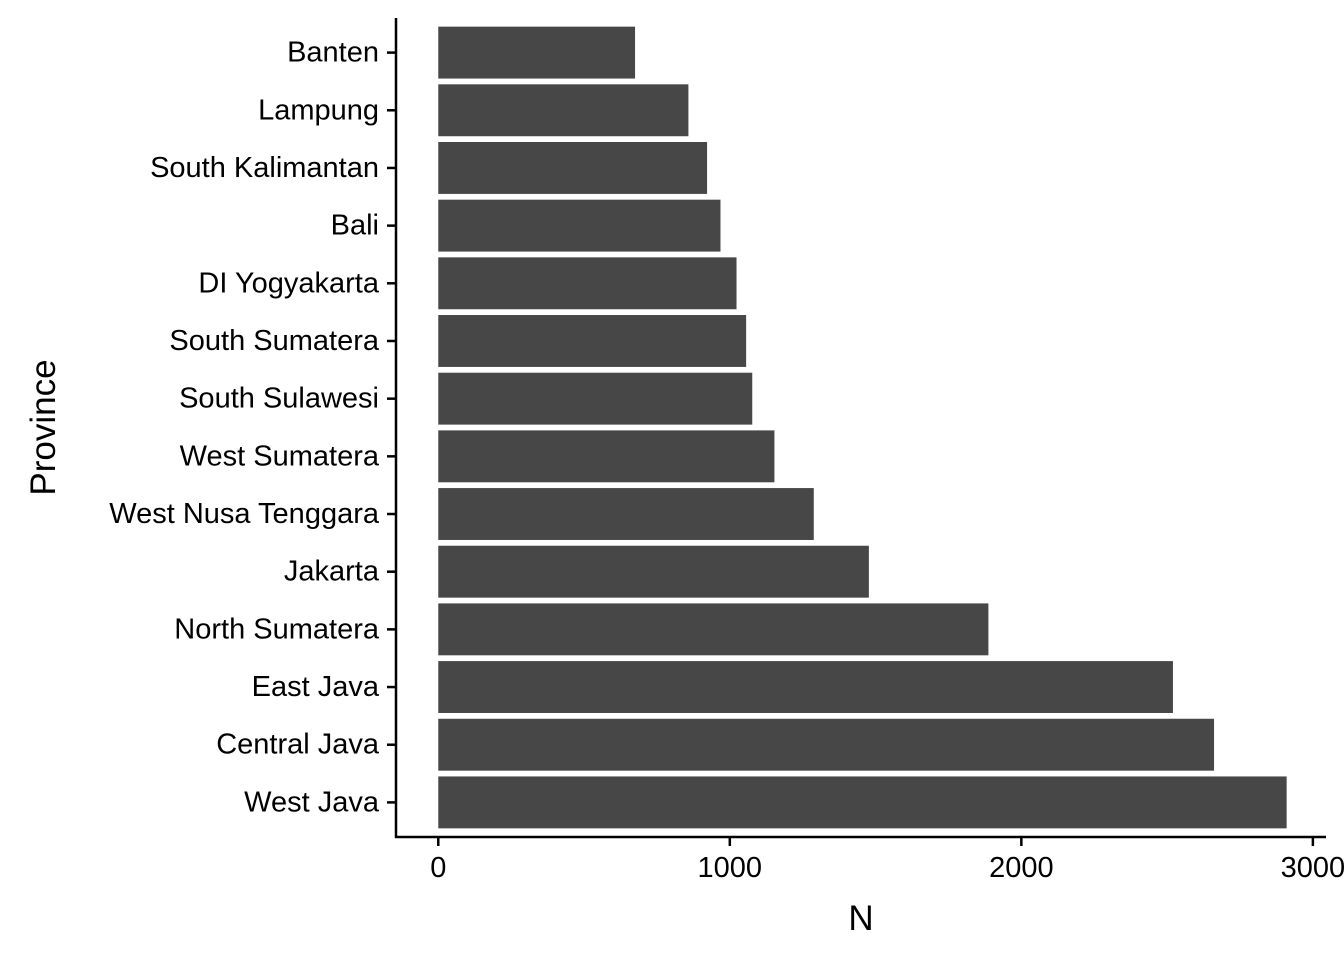  Describe the element at coordinates (595, 398) in the screenshot. I see `bar-south-sulawesi` at that location.